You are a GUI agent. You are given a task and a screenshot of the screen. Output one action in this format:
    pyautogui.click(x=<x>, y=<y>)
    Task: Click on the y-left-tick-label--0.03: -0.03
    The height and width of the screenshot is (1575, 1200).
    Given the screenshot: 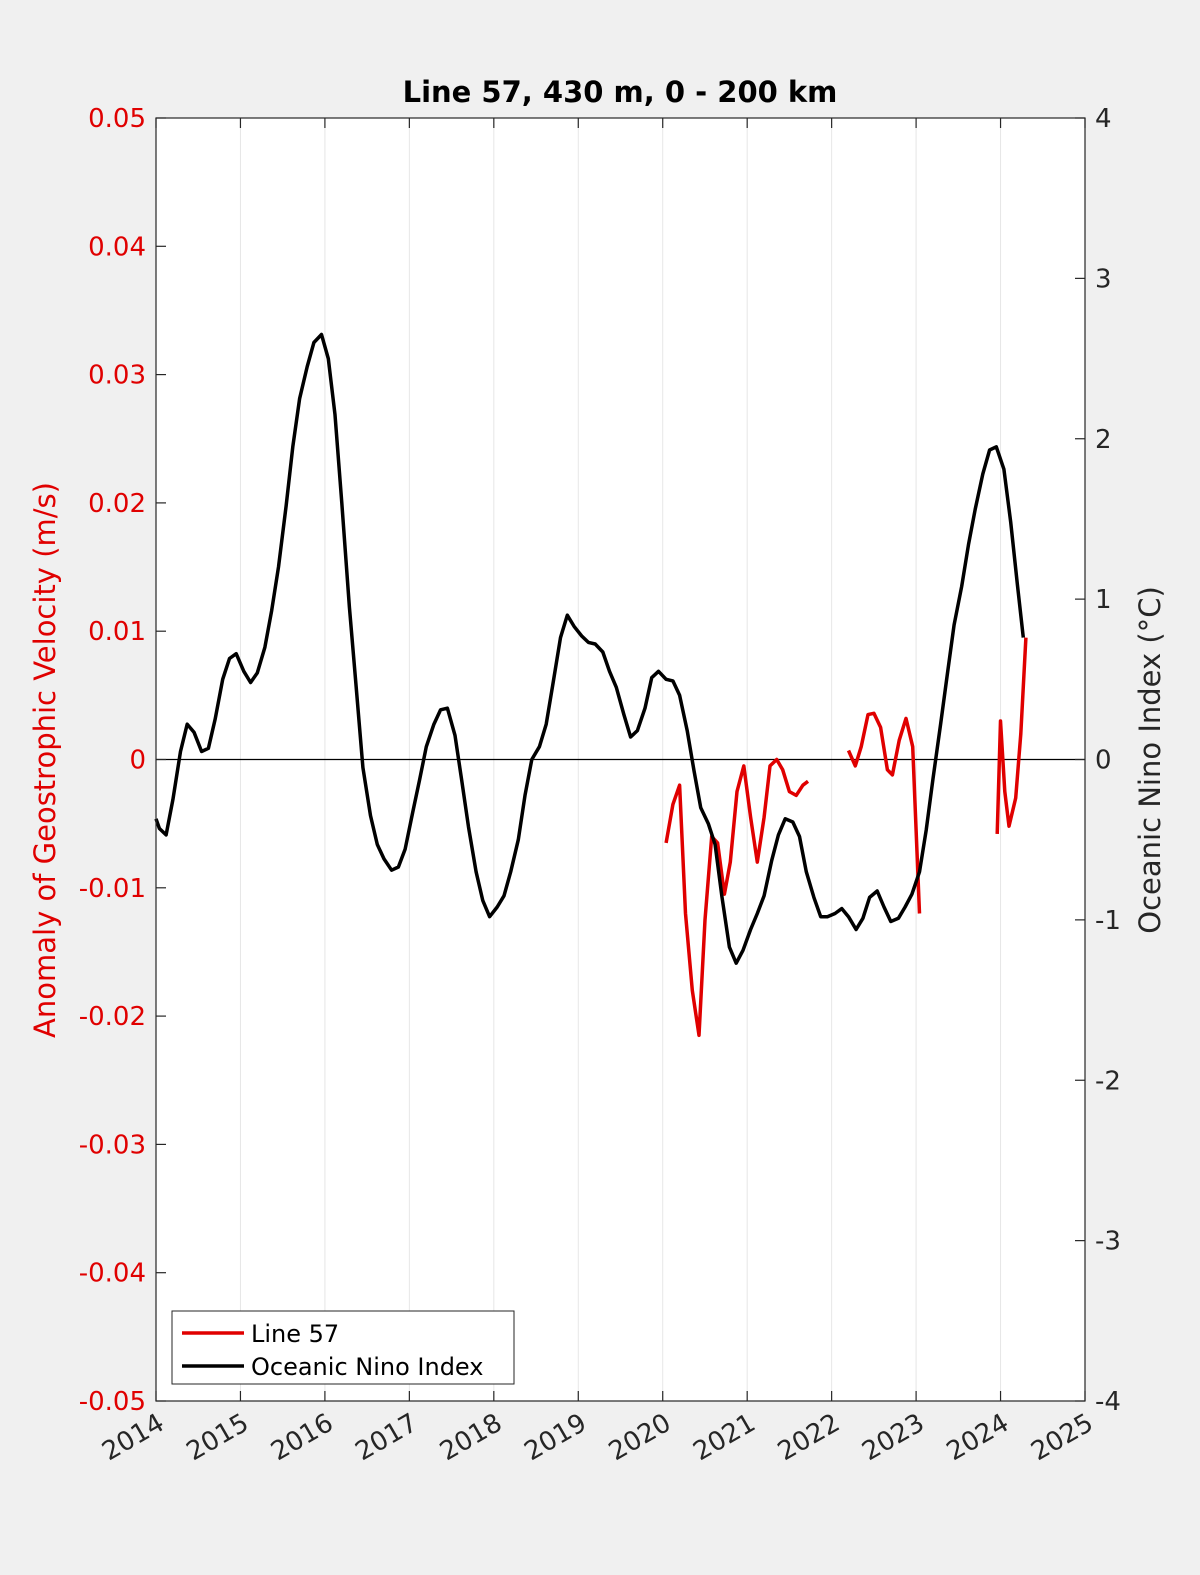 What is the action you would take?
    pyautogui.click(x=112, y=1145)
    